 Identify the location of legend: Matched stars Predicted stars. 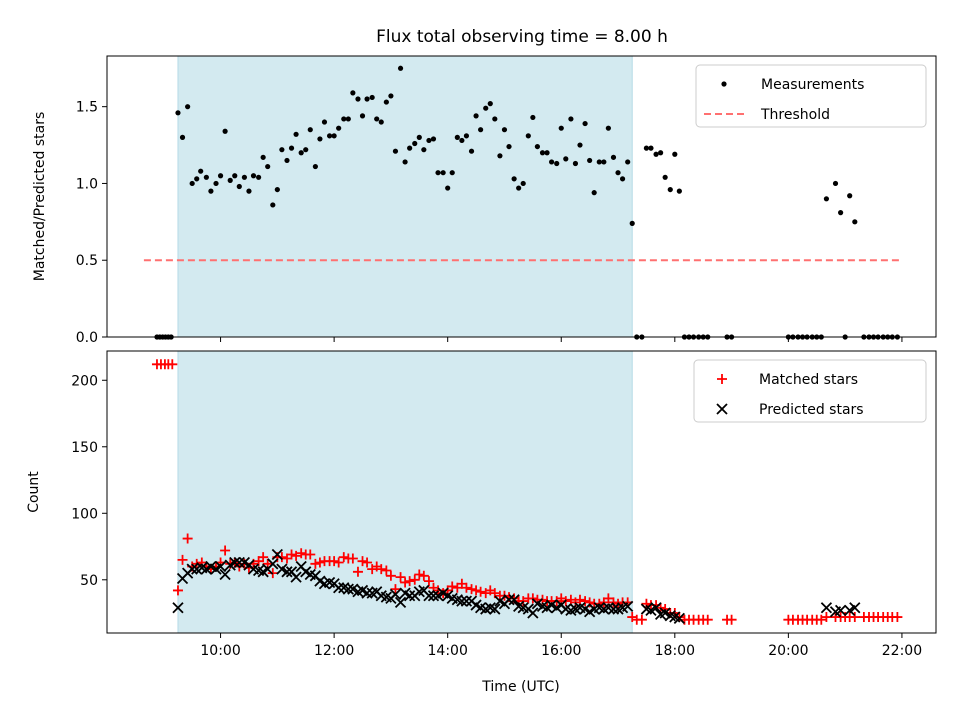
(810, 391).